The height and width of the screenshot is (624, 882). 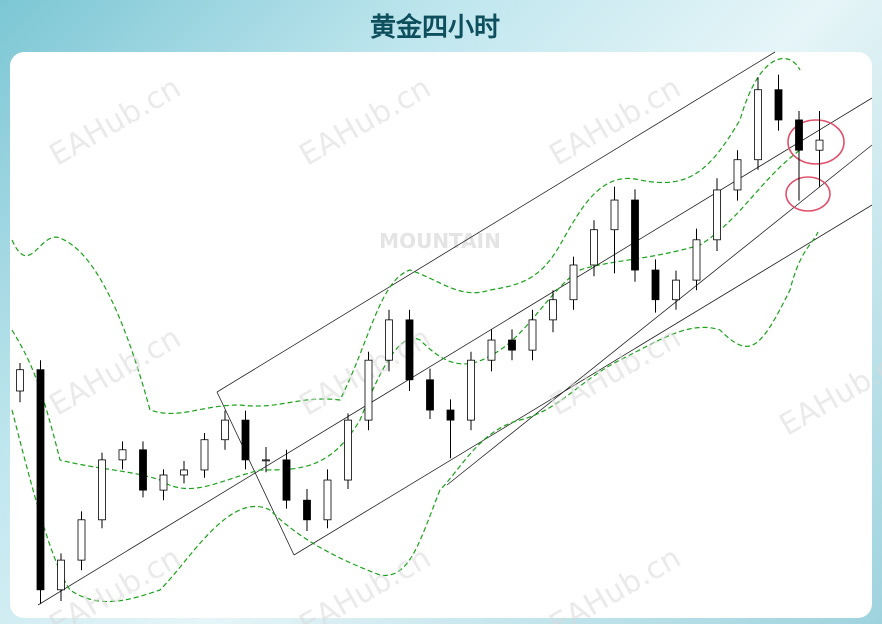 I want to click on chart-title: 黄金四小时, so click(x=435, y=27).